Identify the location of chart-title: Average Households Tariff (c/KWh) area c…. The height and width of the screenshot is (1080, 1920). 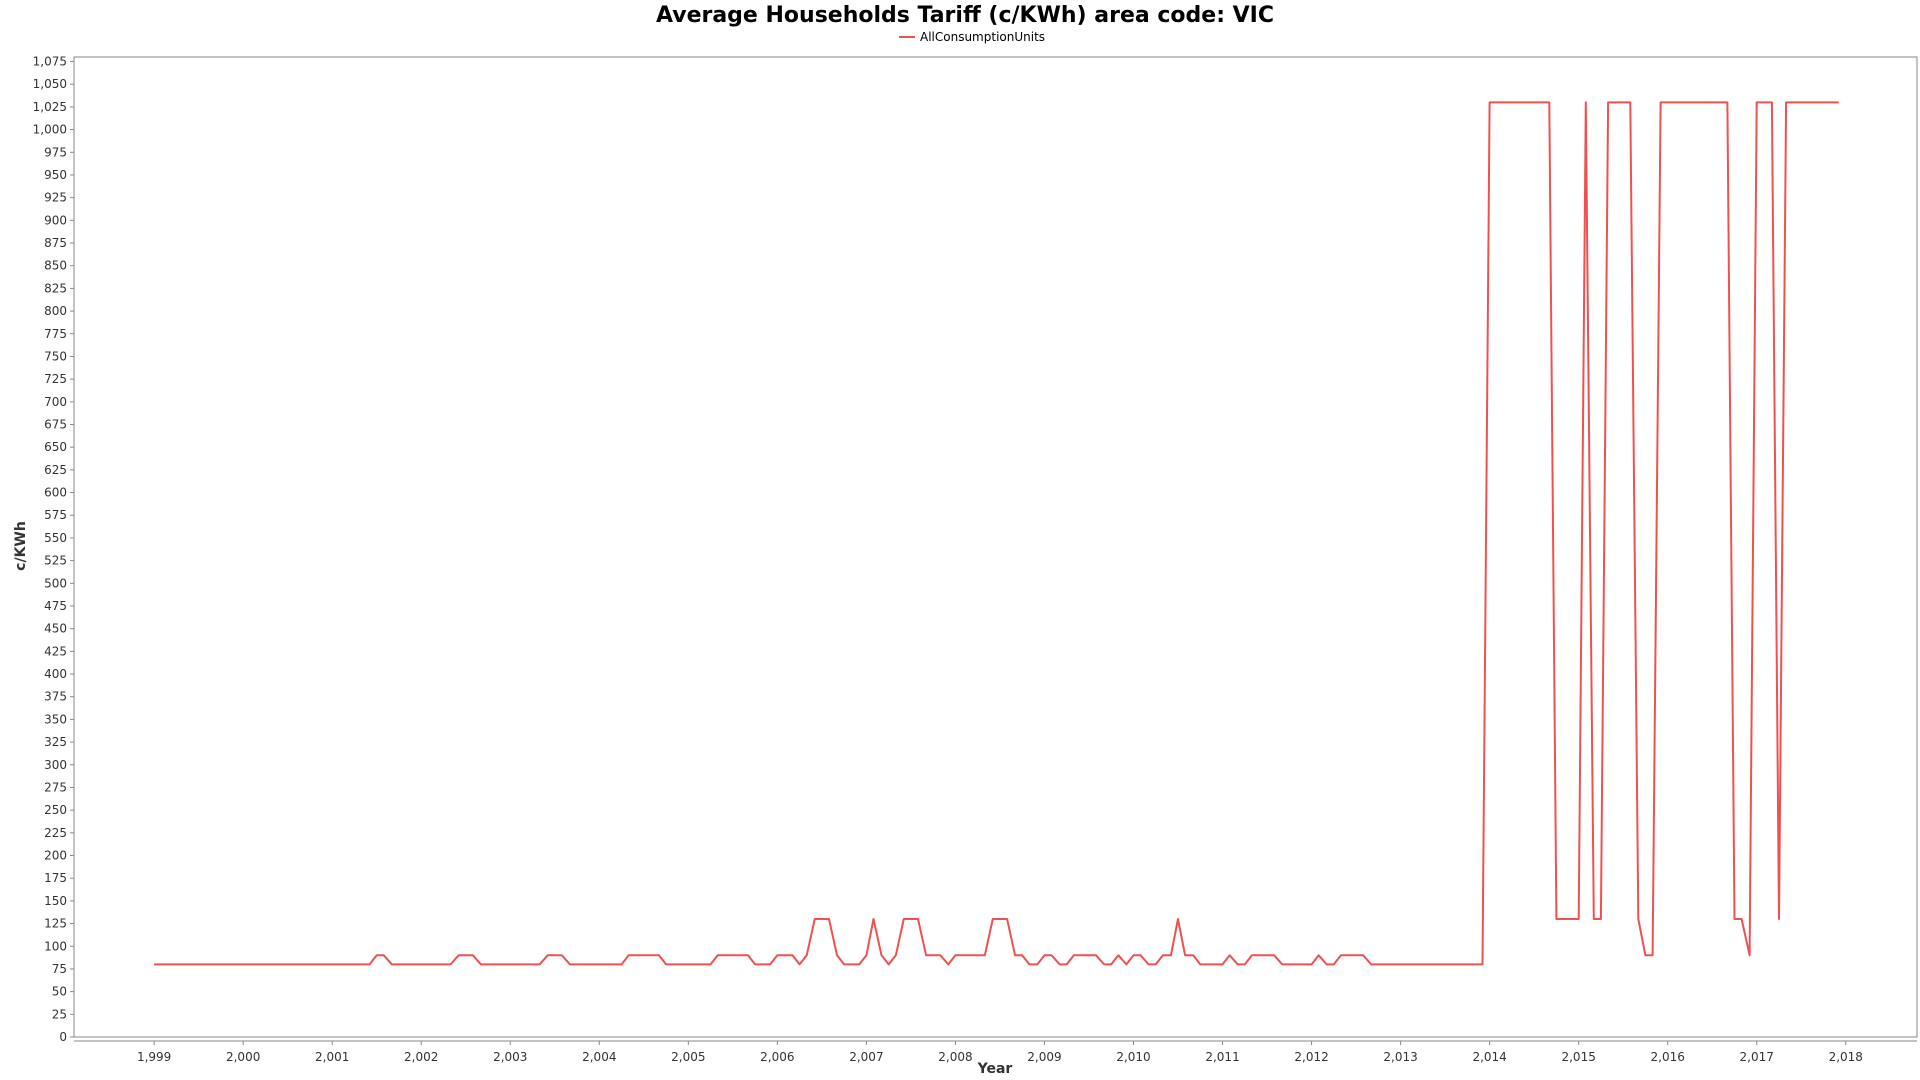
(965, 15).